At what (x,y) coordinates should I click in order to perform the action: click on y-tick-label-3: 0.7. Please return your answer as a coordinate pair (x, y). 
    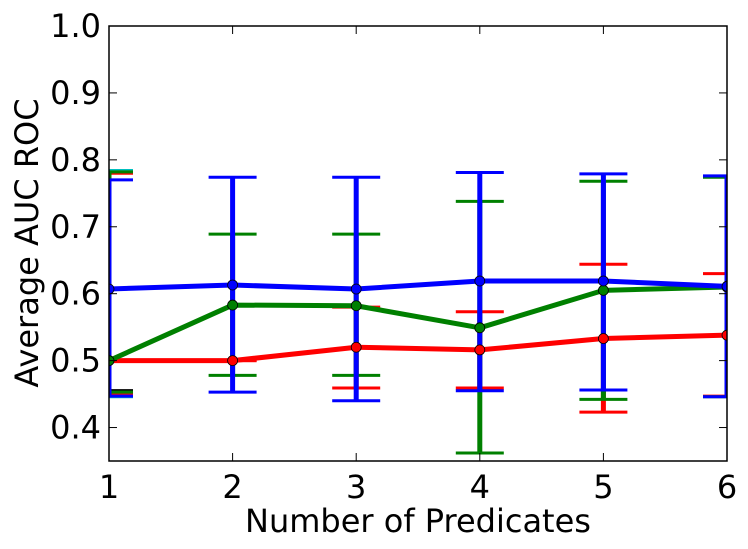
    Looking at the image, I should click on (75, 227).